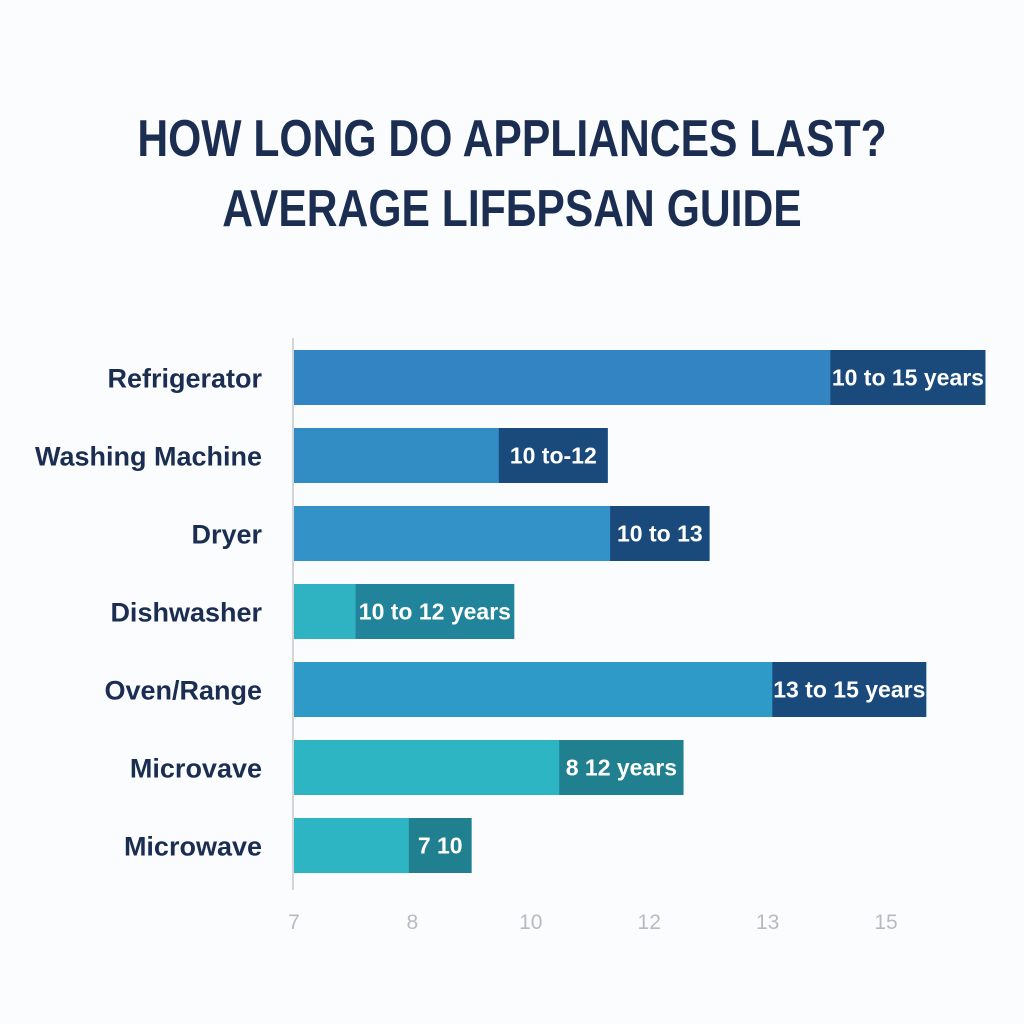 The height and width of the screenshot is (1024, 1024). I want to click on x-tick-label: 13, so click(767, 922).